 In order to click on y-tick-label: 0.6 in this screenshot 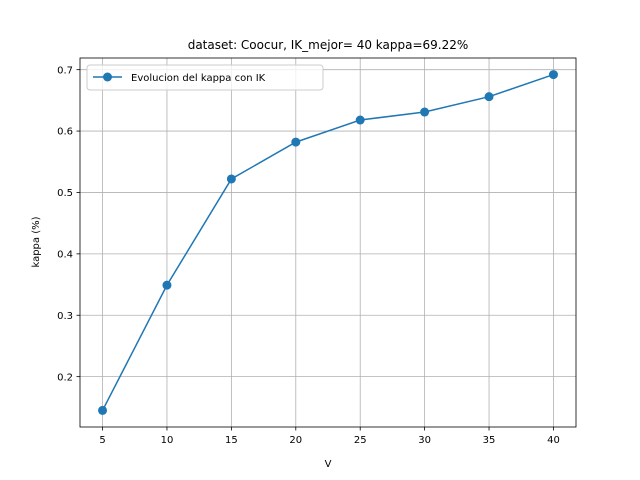, I will do `click(65, 132)`.